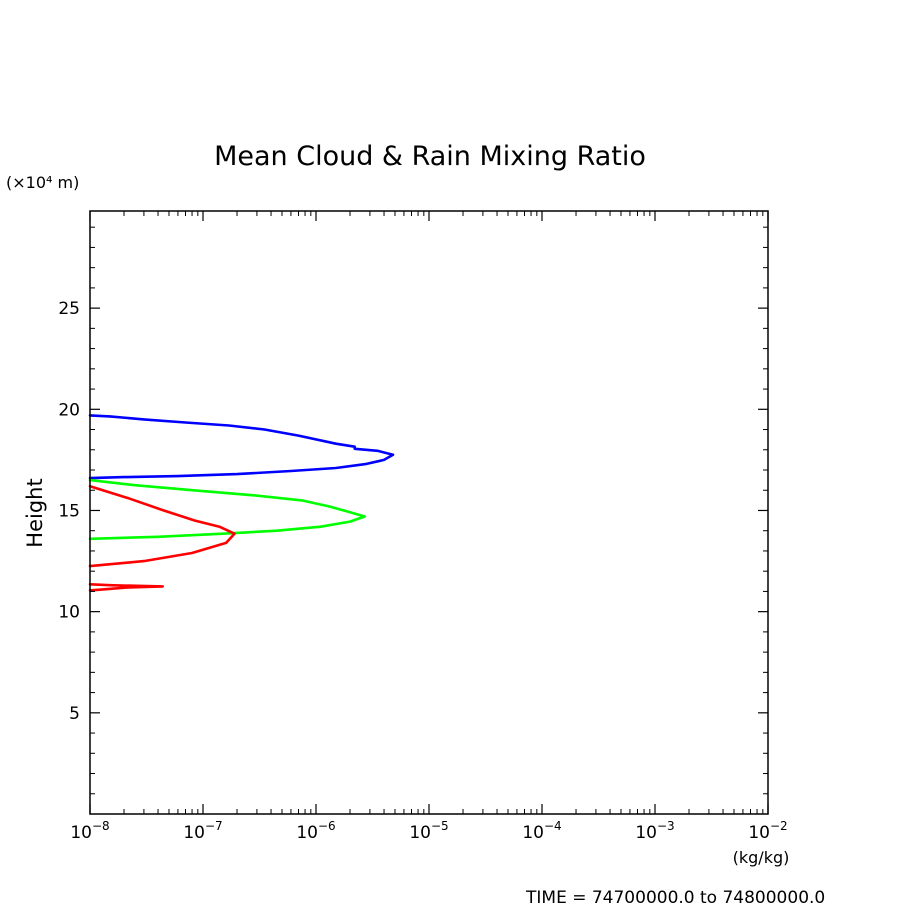 The image size is (904, 904). I want to click on y-tick-label: 25, so click(69, 309).